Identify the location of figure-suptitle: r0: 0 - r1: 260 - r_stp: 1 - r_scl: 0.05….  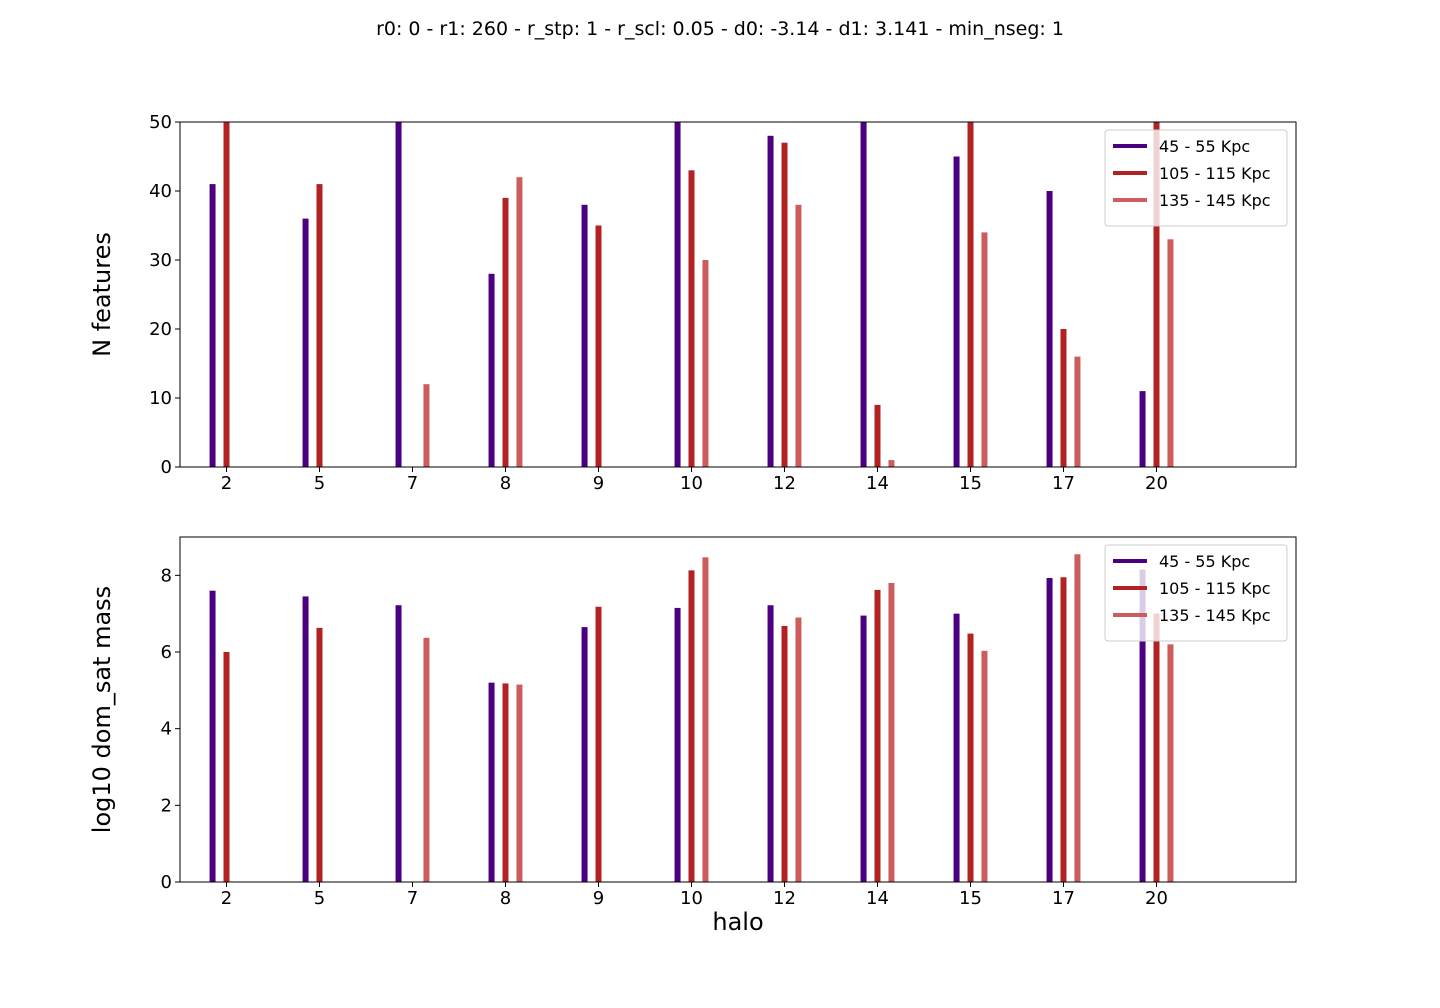
(720, 29).